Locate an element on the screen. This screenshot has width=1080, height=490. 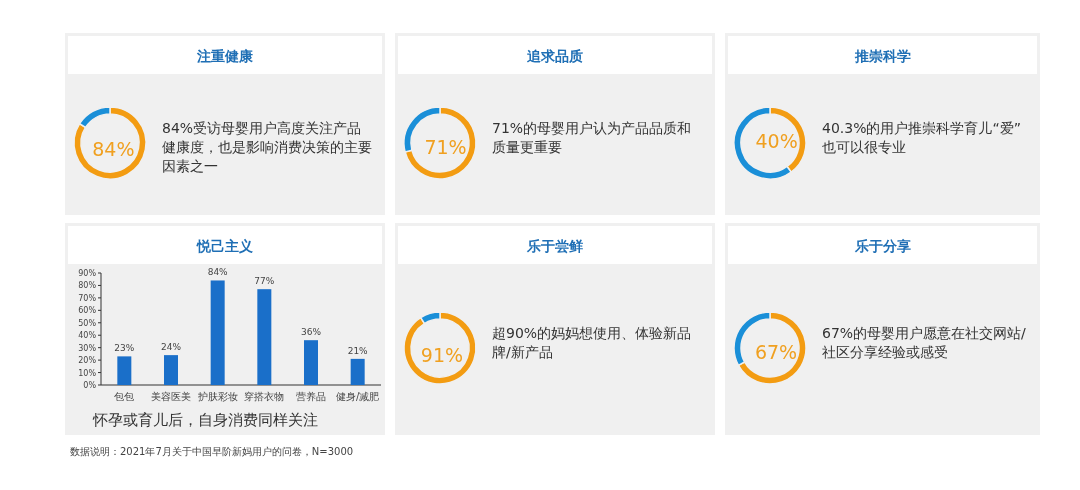
data-label: 77% is located at coordinates (264, 281).